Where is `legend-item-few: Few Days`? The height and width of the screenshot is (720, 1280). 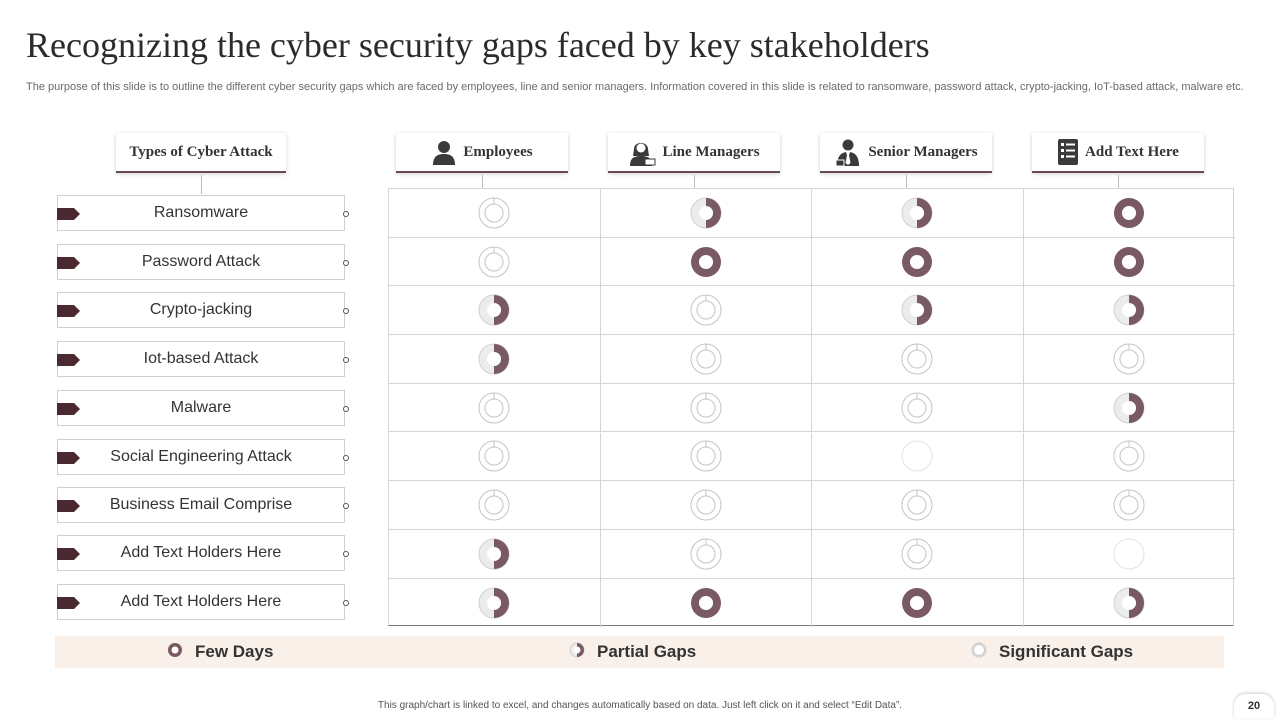 legend-item-few: Few Days is located at coordinates (220, 652).